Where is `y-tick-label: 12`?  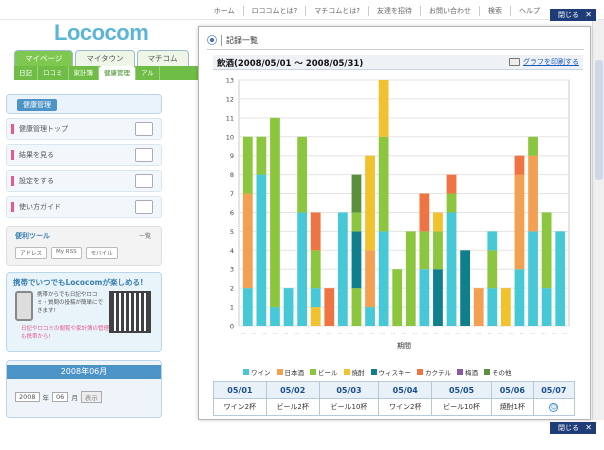 y-tick-label: 12 is located at coordinates (230, 99).